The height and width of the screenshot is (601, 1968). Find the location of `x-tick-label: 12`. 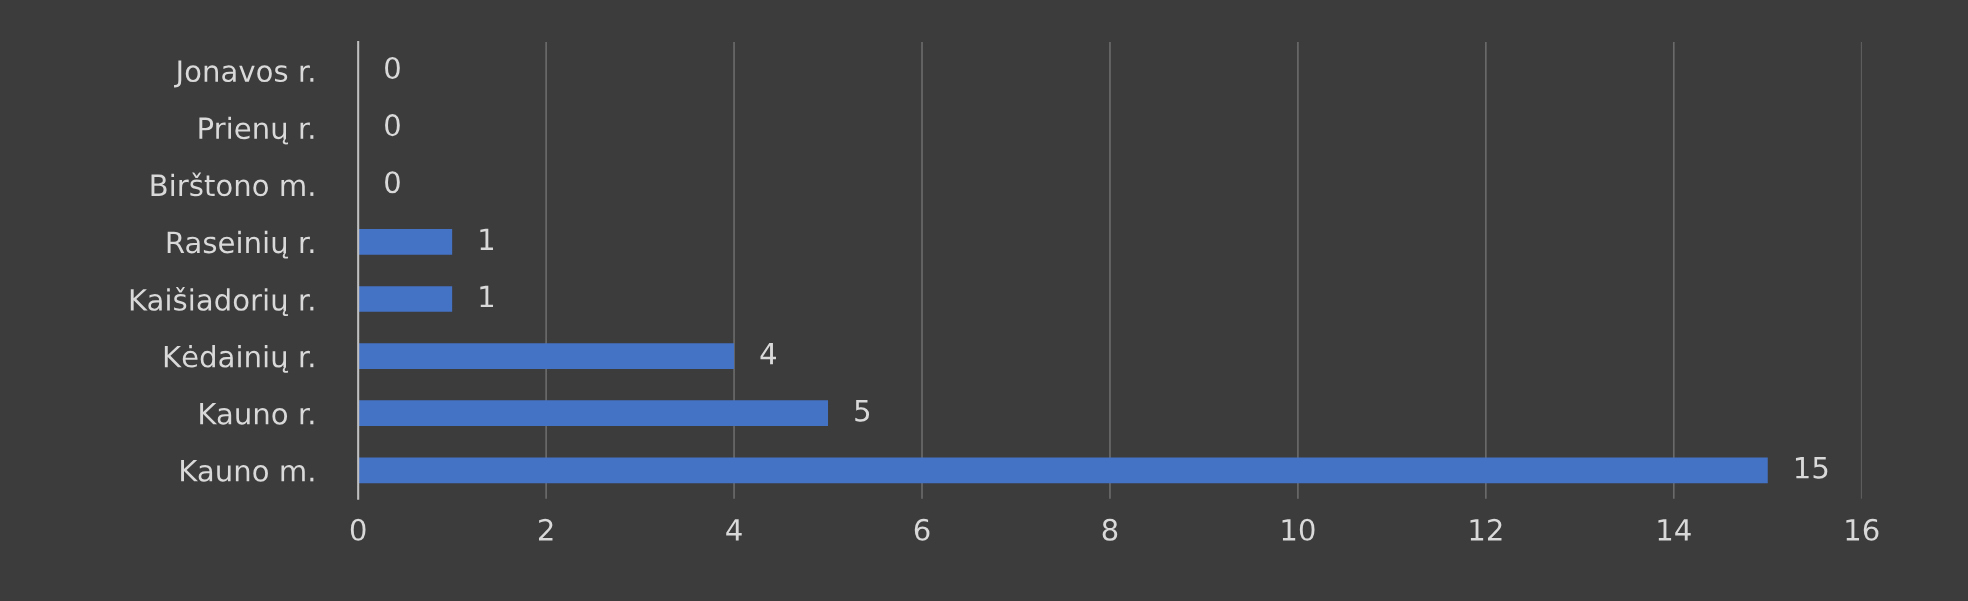

x-tick-label: 12 is located at coordinates (1486, 529).